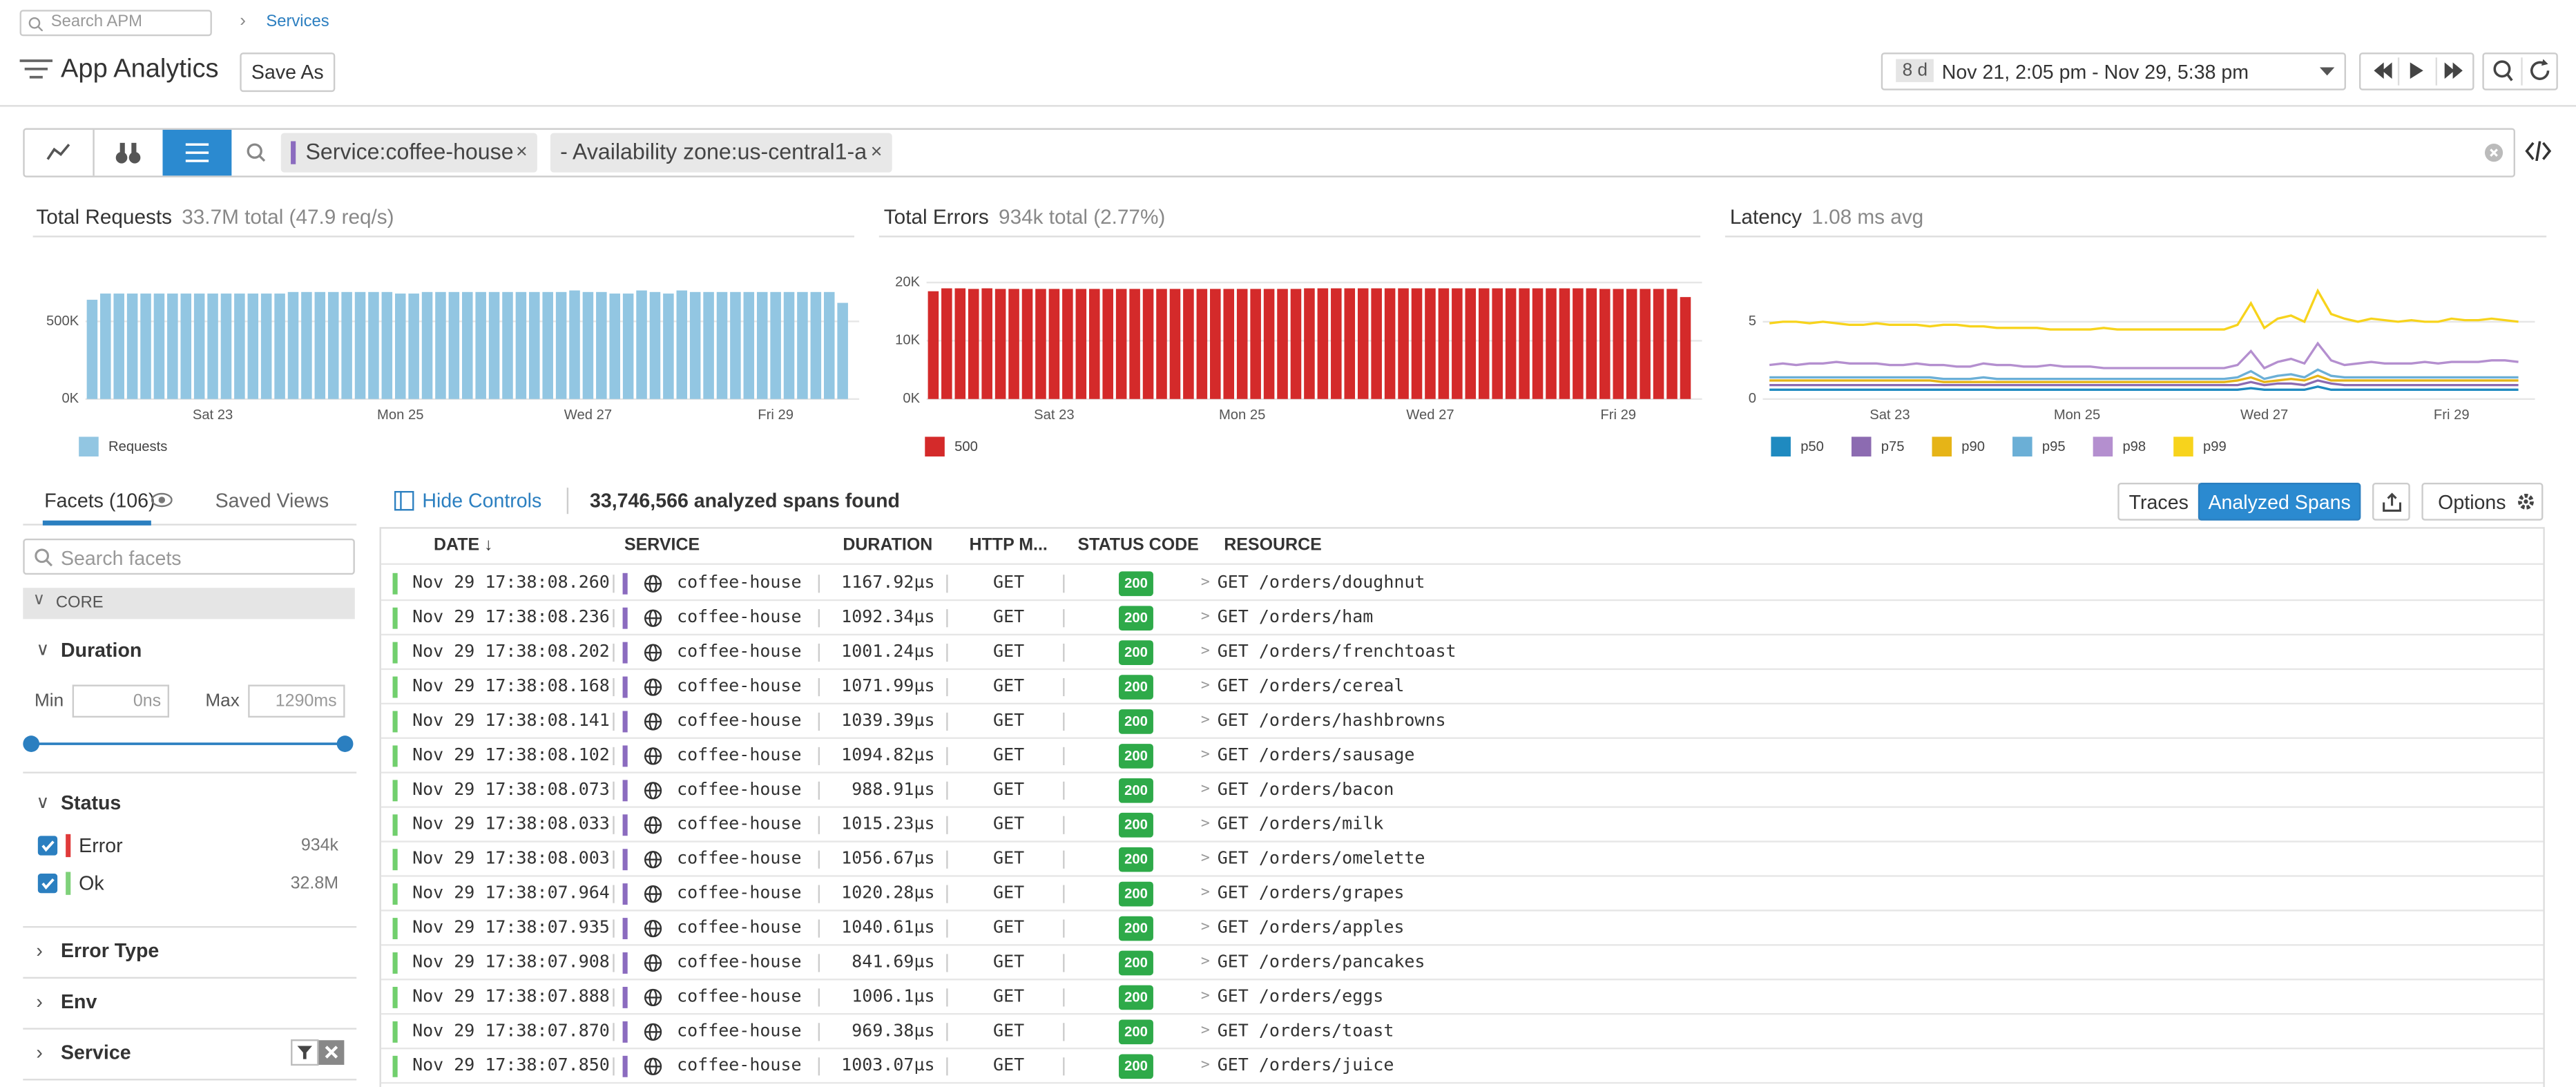  Describe the element at coordinates (1138, 545) in the screenshot. I see `column-header: STATUS CODE` at that location.